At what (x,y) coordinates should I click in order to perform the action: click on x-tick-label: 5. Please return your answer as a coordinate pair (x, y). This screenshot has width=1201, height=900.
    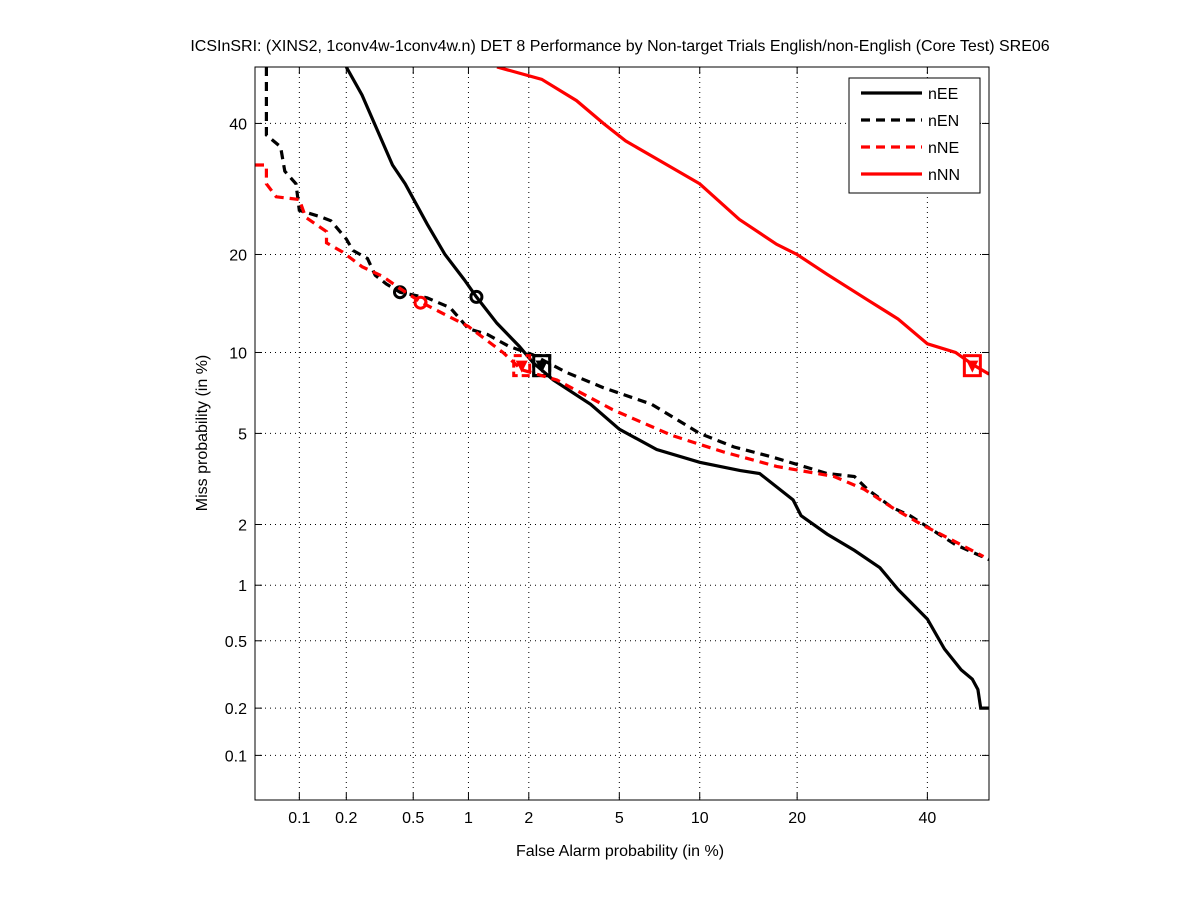
    Looking at the image, I should click on (619, 818).